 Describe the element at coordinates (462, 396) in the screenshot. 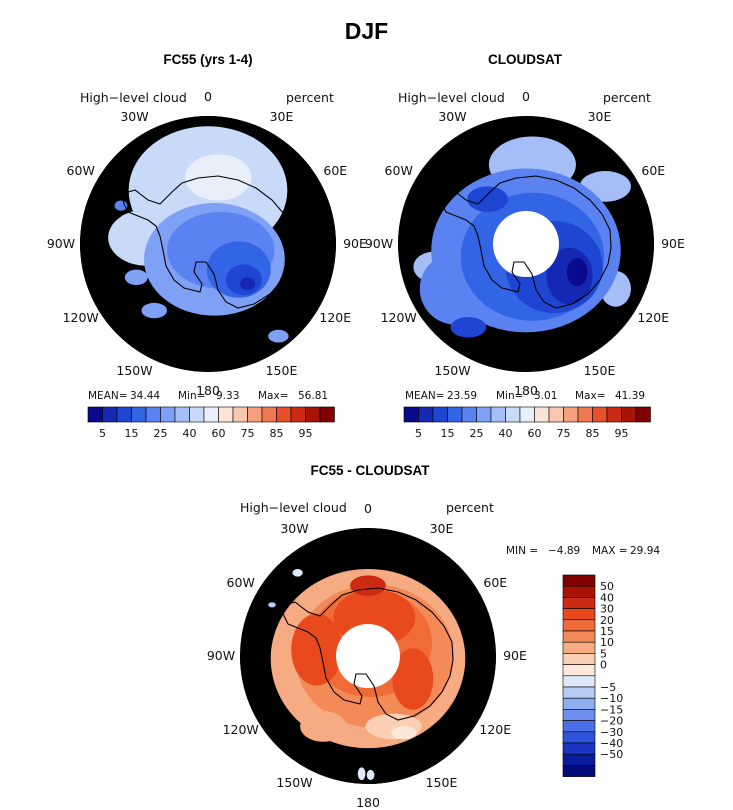

I see `panel-2-mean-value: 23.59` at that location.